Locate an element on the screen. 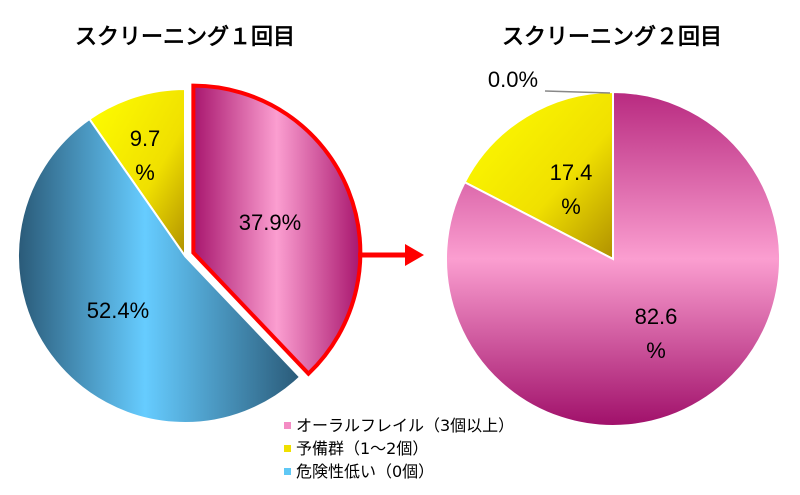  legend: オーラルフレイル（3個以上） 予備群（1～2個） 危険性低い（0個） is located at coordinates (399, 448).